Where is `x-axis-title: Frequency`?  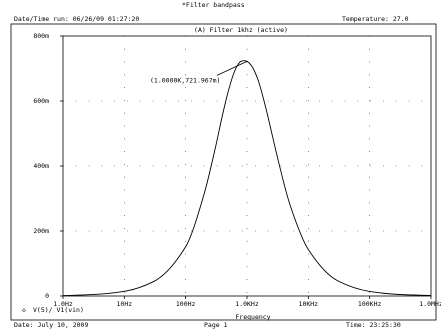
x-axis-title: Frequency is located at coordinates (252, 317).